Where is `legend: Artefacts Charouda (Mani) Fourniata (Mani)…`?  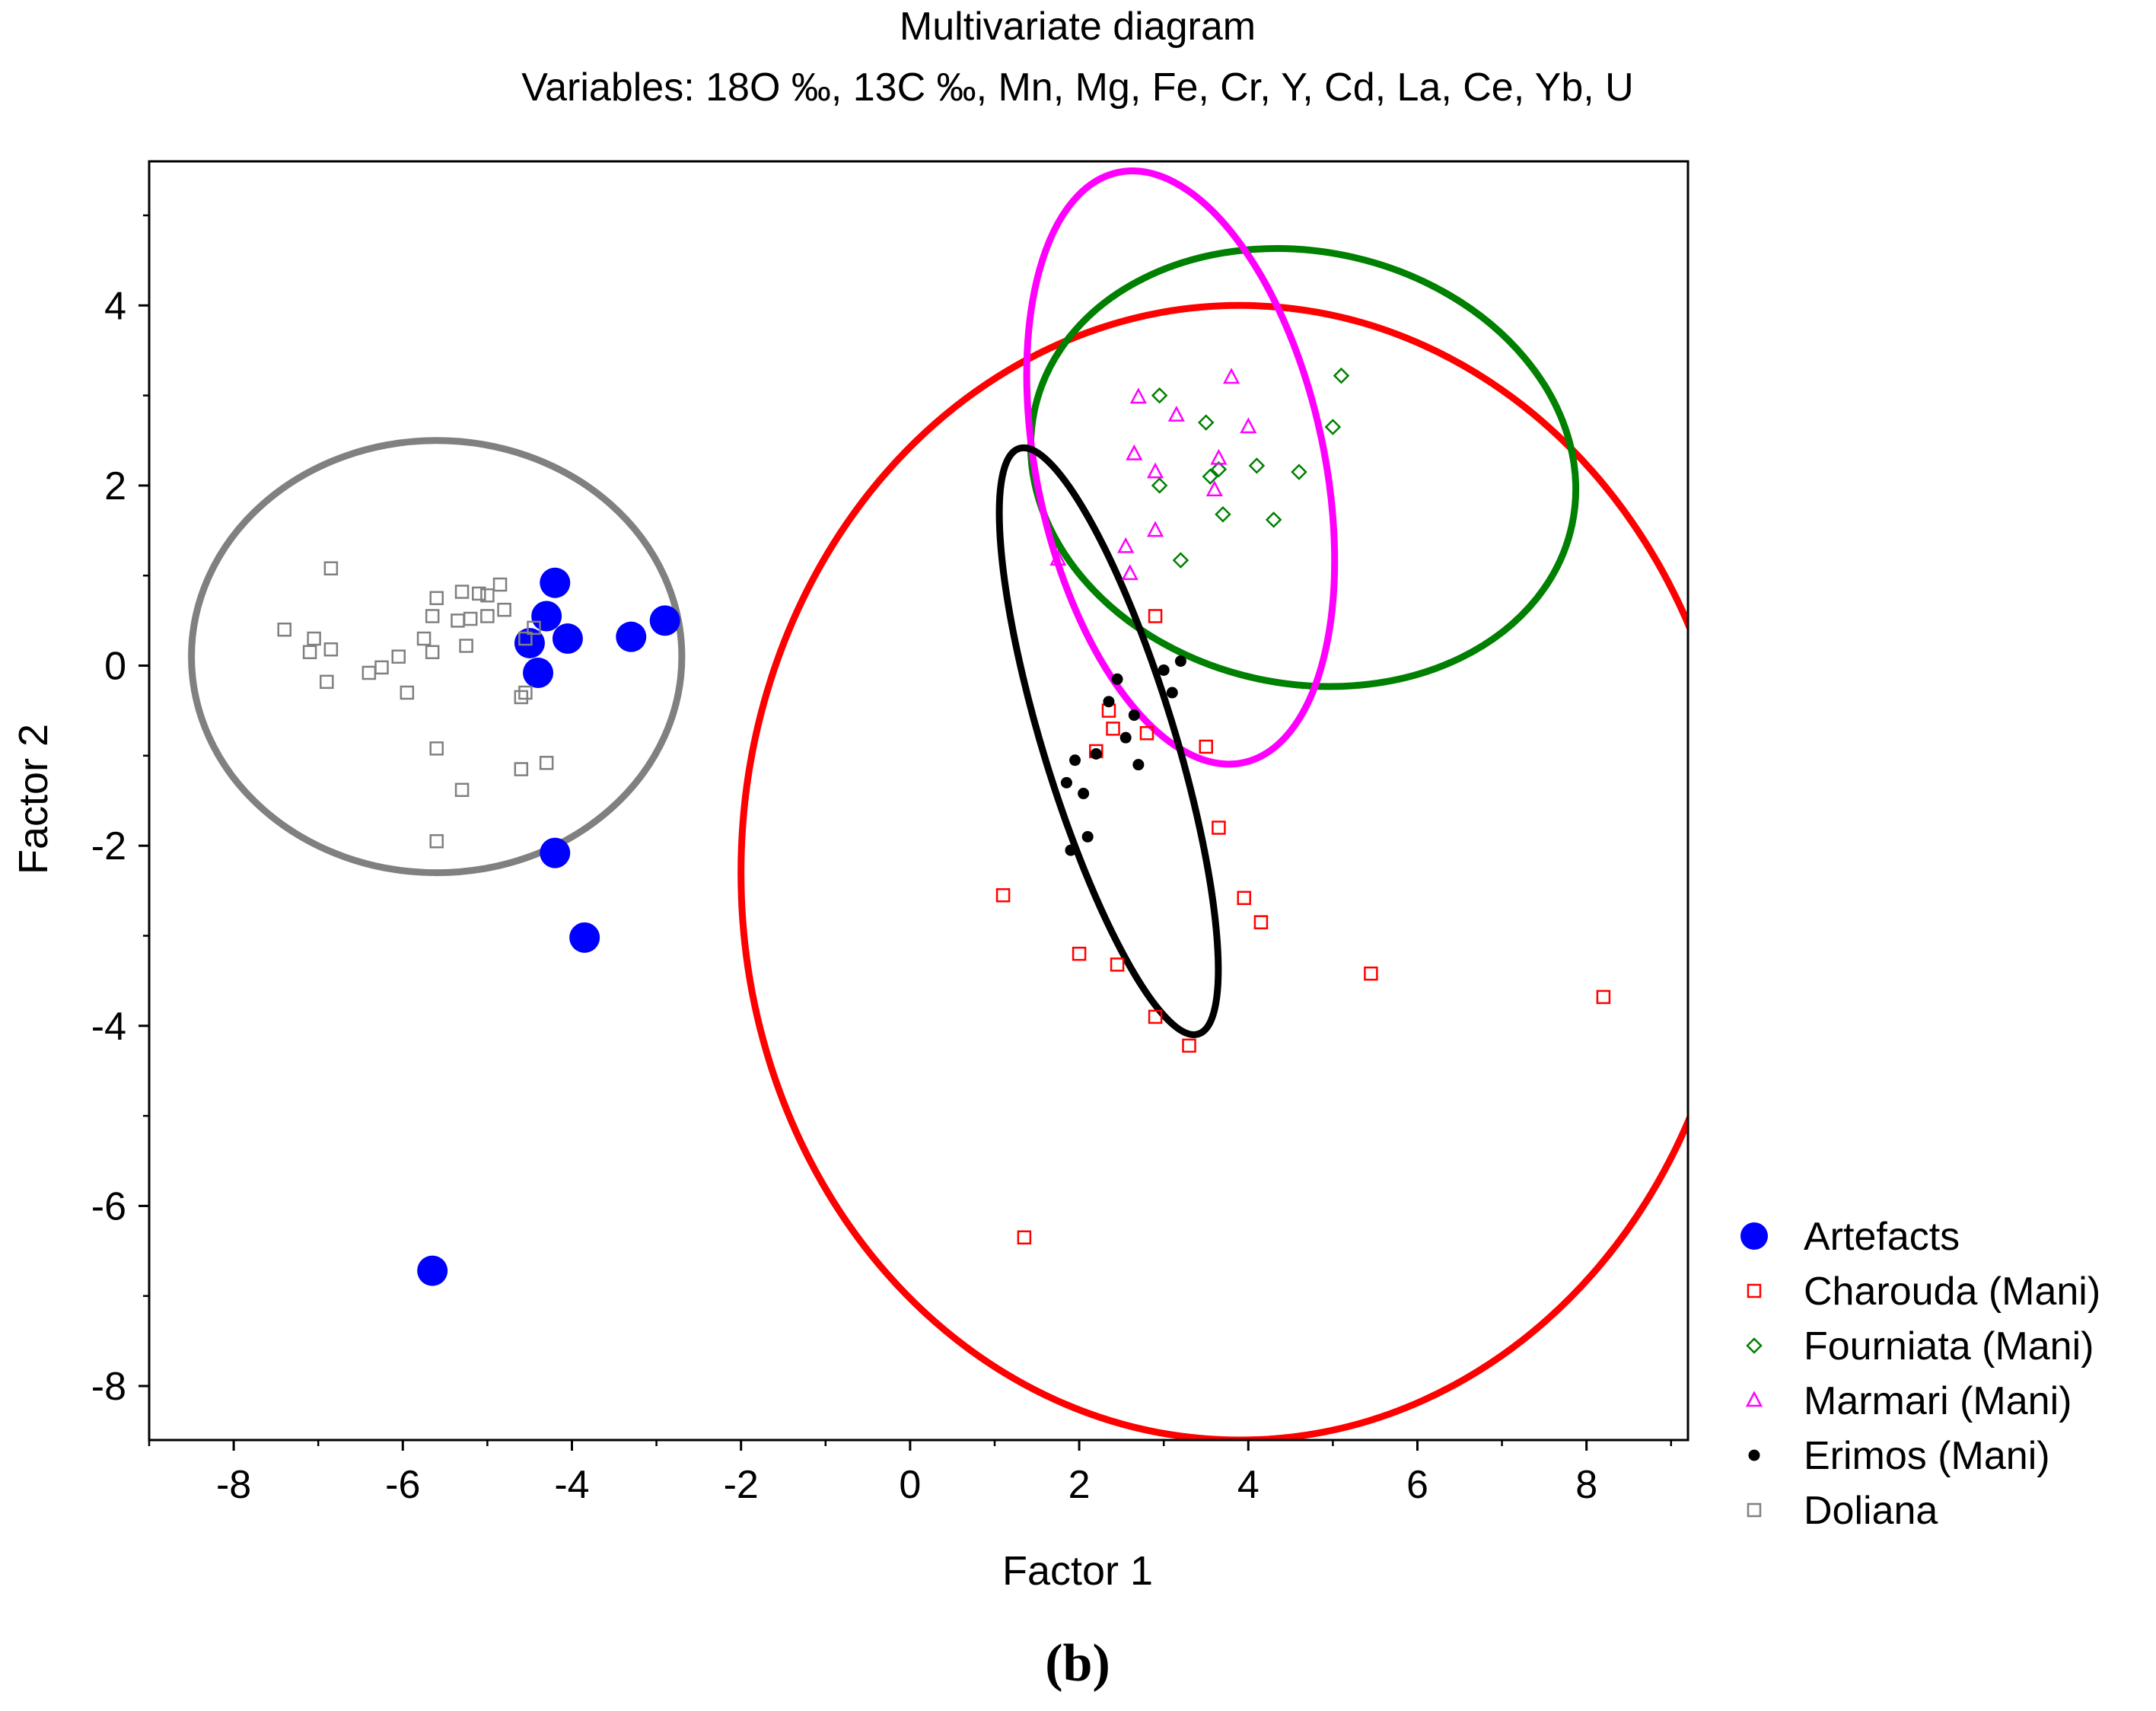
legend: Artefacts Charouda (Mani) Fourniata (Mani)… is located at coordinates (1920, 1374).